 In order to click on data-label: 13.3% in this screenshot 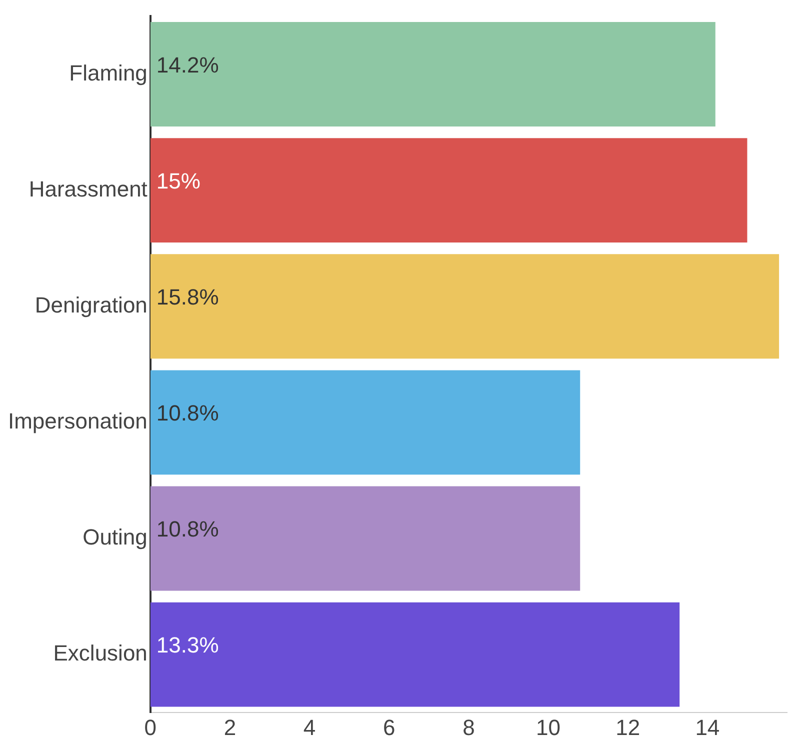, I will do `click(187, 645)`.